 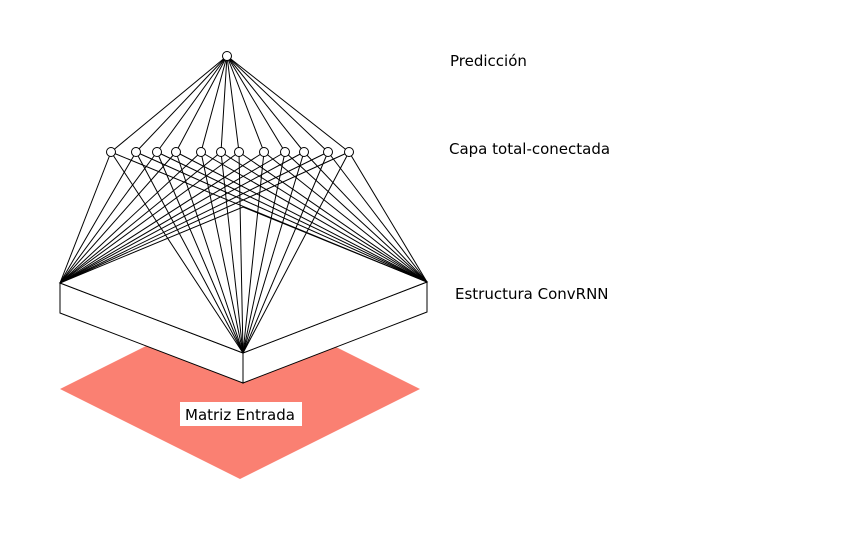 What do you see at coordinates (532, 294) in the screenshot?
I see `convrnn-label: Estructura ConvRNN` at bounding box center [532, 294].